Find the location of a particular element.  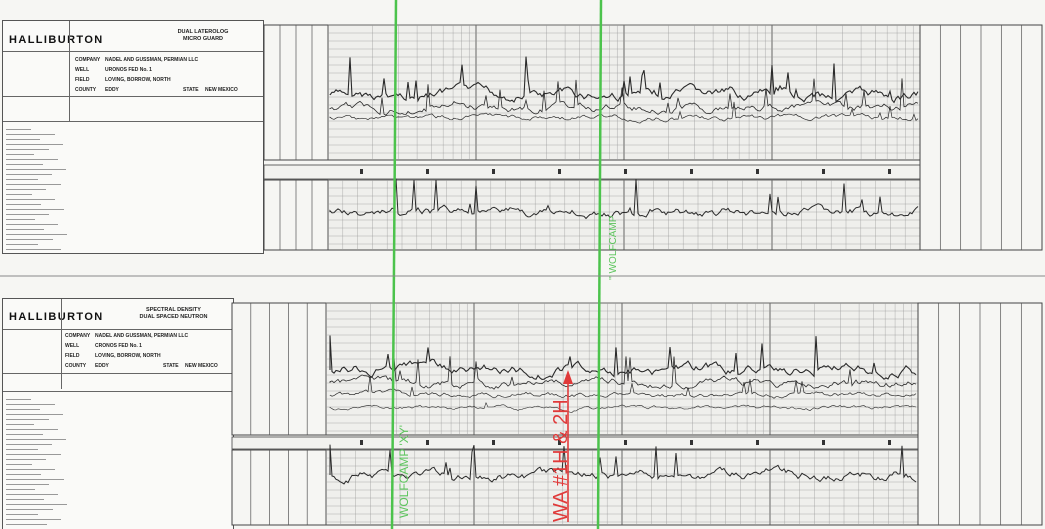

log-title-line2: DUAL SPACED NEUTRON is located at coordinates (173, 317).